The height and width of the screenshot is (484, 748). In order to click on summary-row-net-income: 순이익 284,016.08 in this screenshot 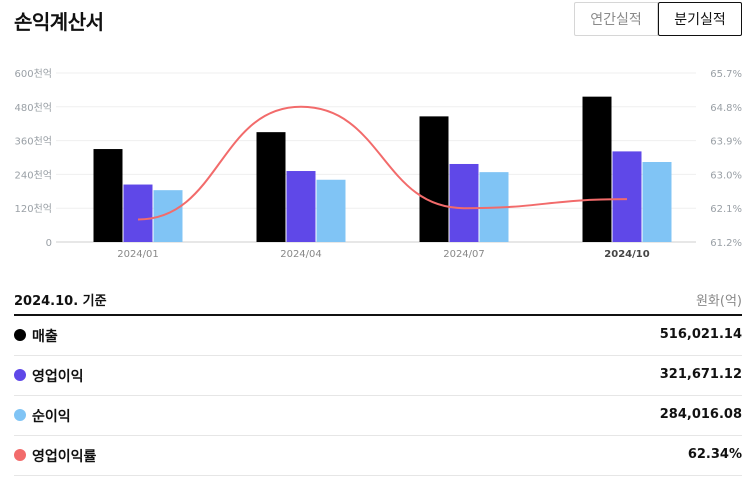, I will do `click(378, 416)`.